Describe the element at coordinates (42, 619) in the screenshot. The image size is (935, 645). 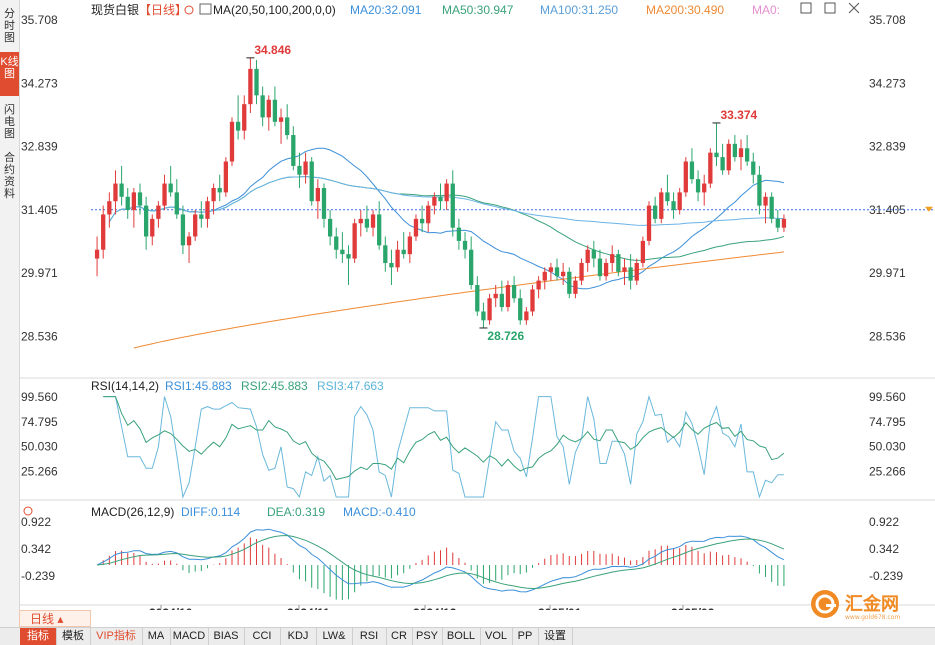
I see `period-label: 日线` at that location.